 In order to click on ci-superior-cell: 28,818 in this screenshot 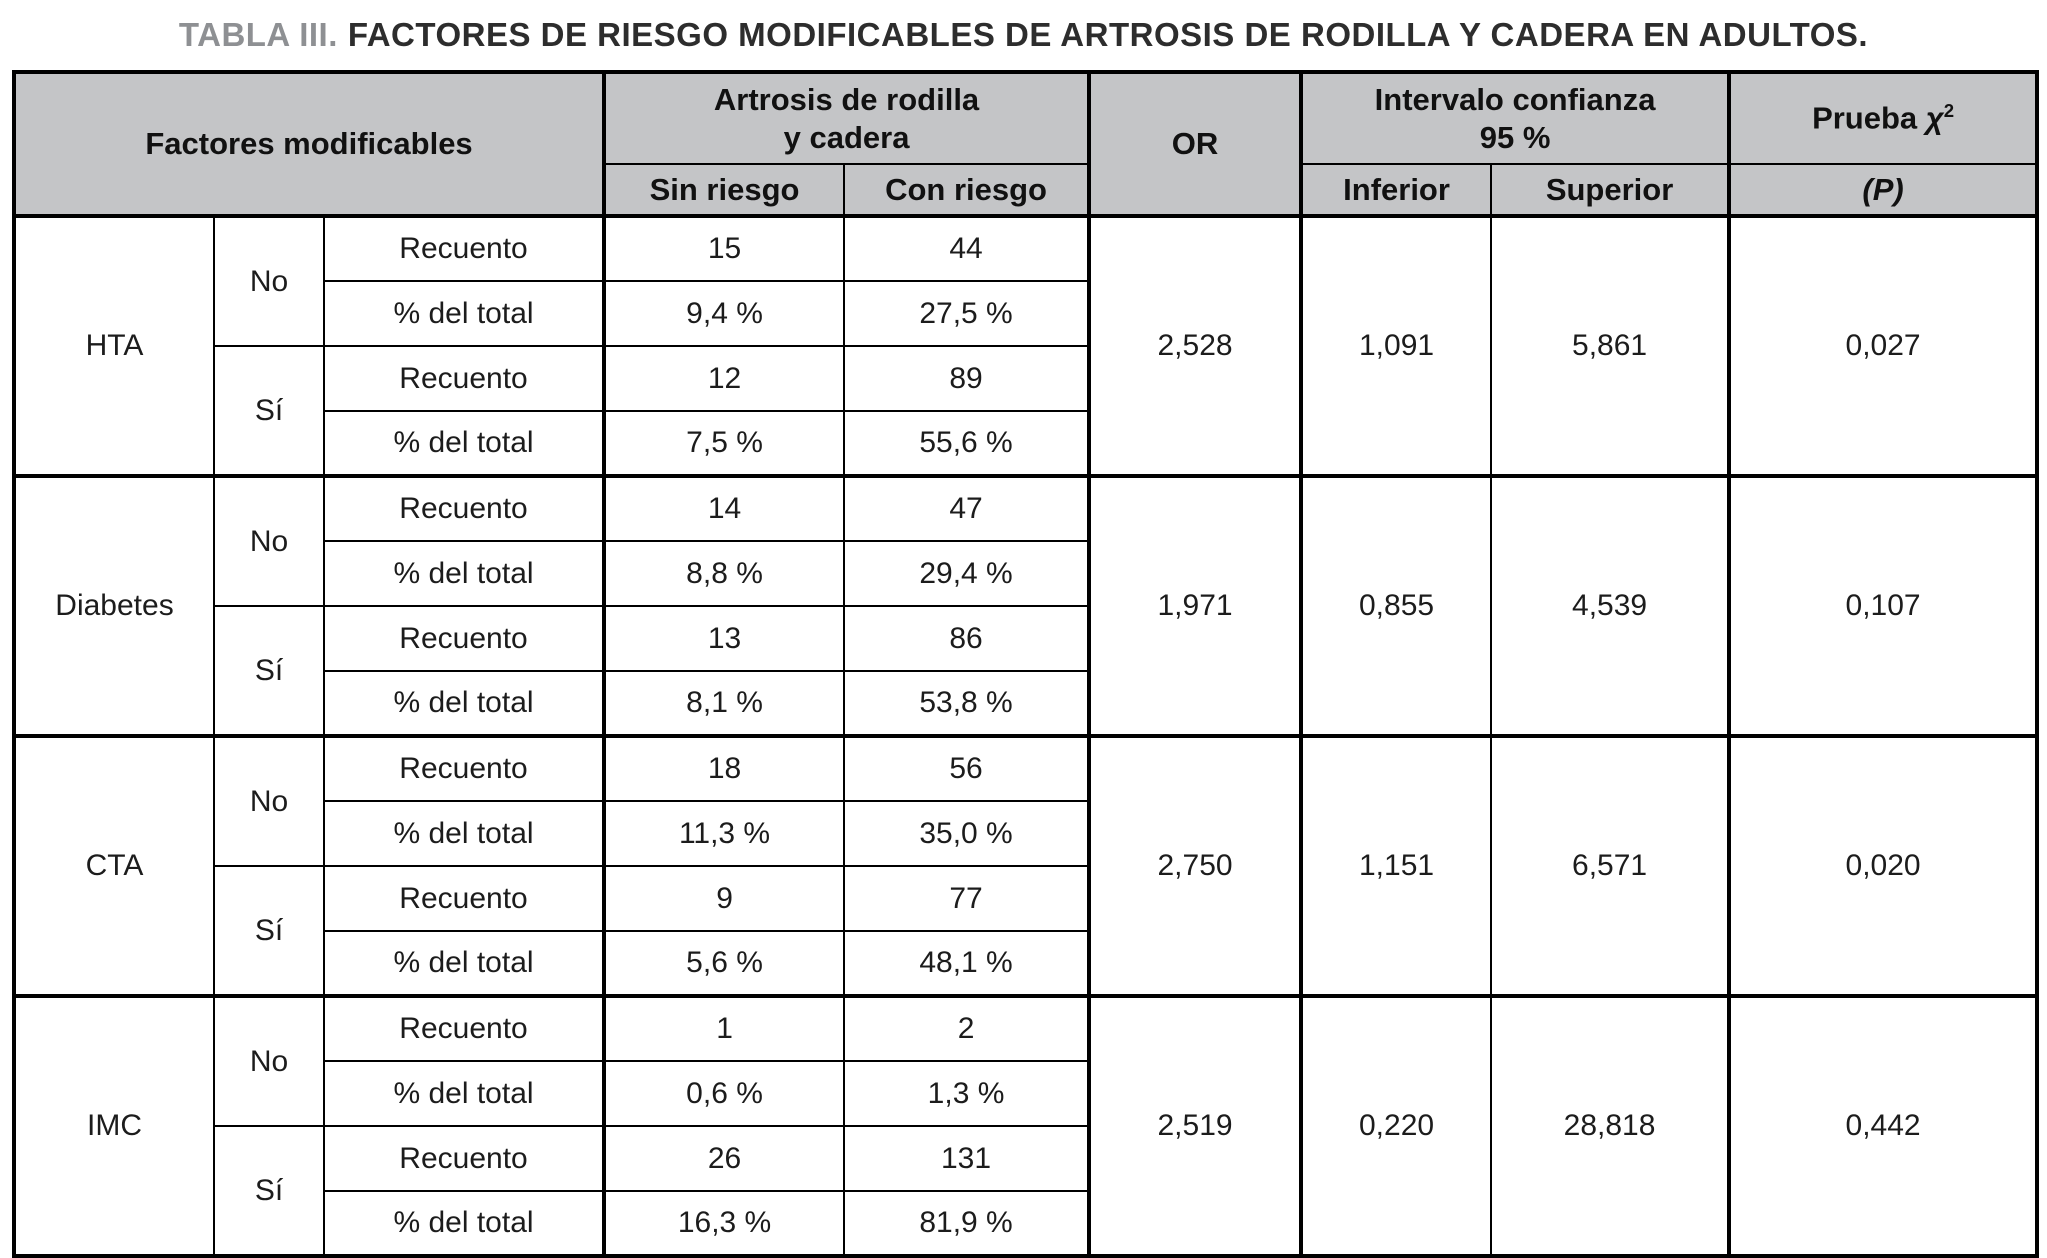, I will do `click(1610, 1125)`.